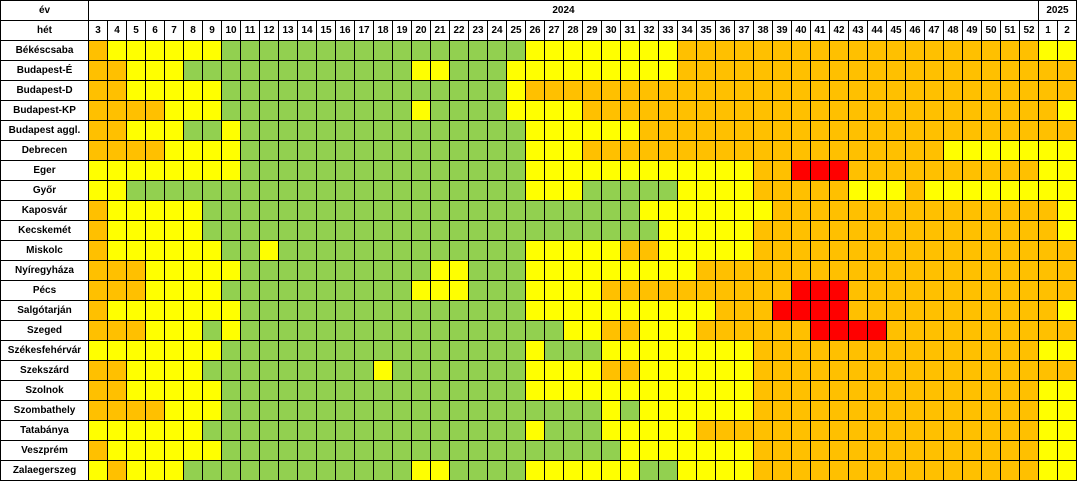 Image resolution: width=1077 pixels, height=482 pixels. What do you see at coordinates (538, 350) in the screenshot?
I see `city-row: Székesfehérvár` at bounding box center [538, 350].